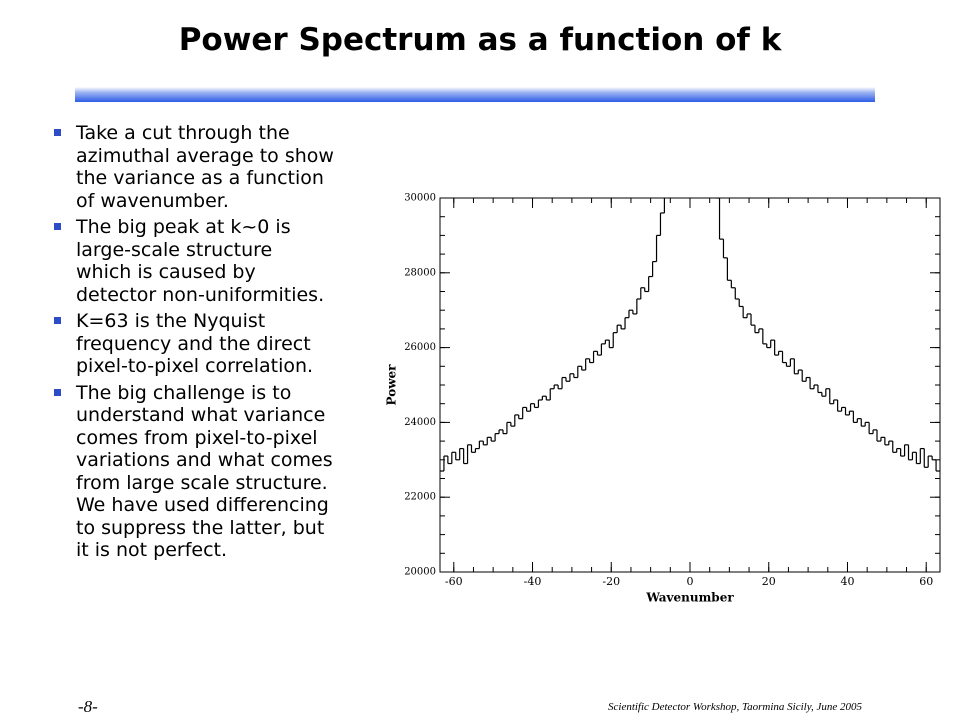  I want to click on x-tick-label: -20, so click(611, 581).